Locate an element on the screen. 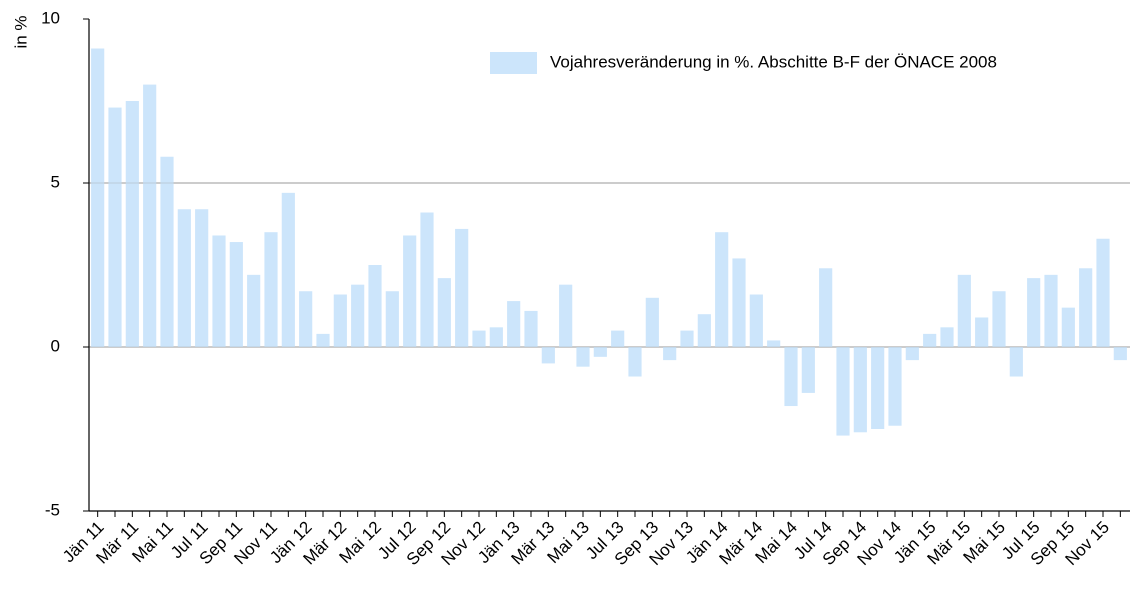 The width and height of the screenshot is (1130, 590). y-axis-label: in % is located at coordinates (20, 31).